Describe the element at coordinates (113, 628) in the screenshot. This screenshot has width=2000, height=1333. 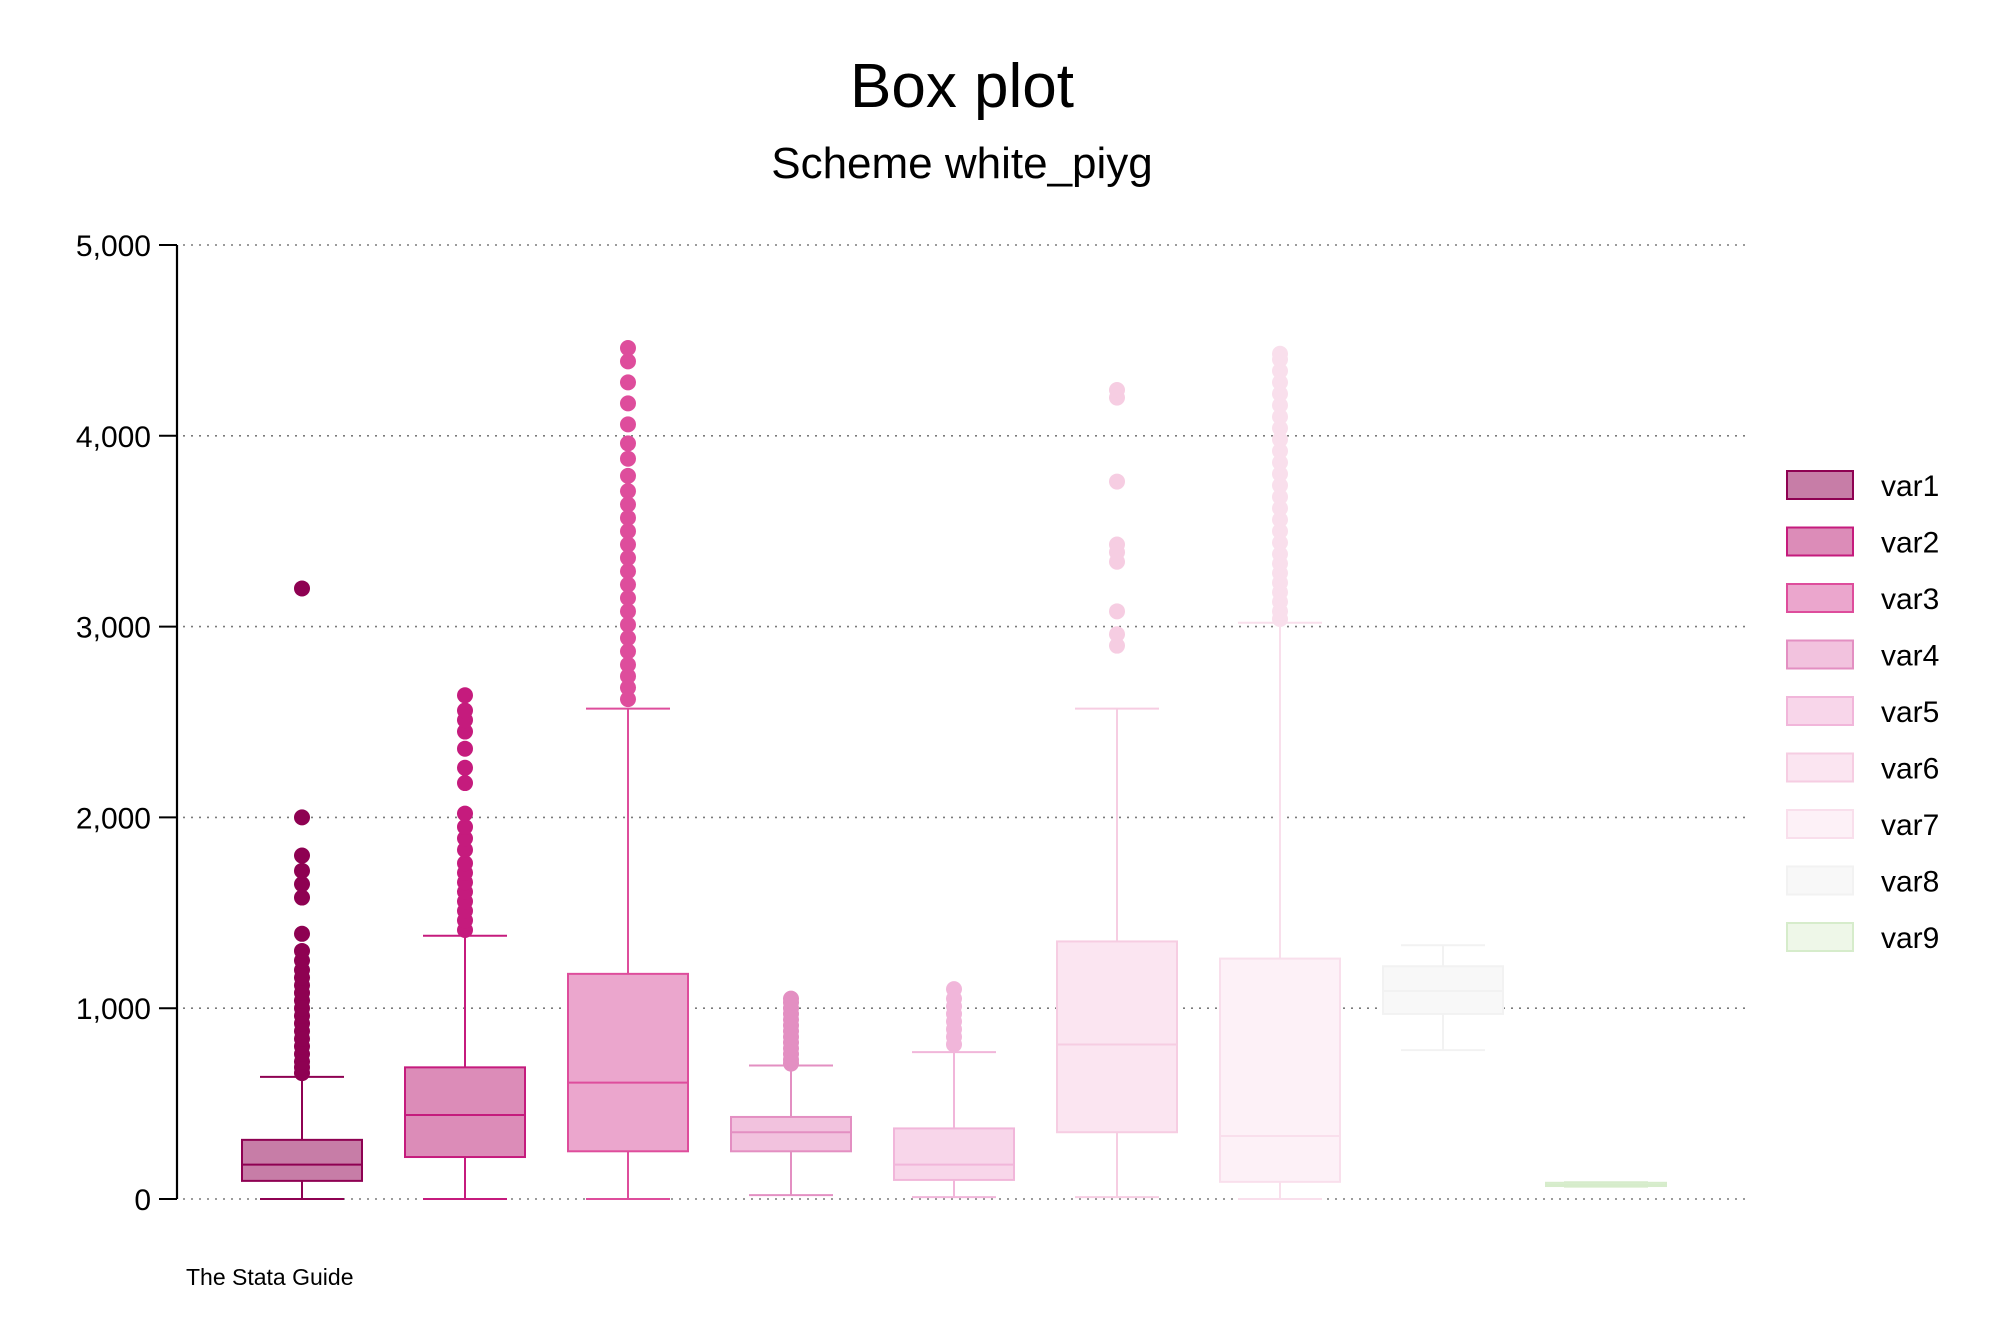
I see `y-tick-label: 3,000` at that location.